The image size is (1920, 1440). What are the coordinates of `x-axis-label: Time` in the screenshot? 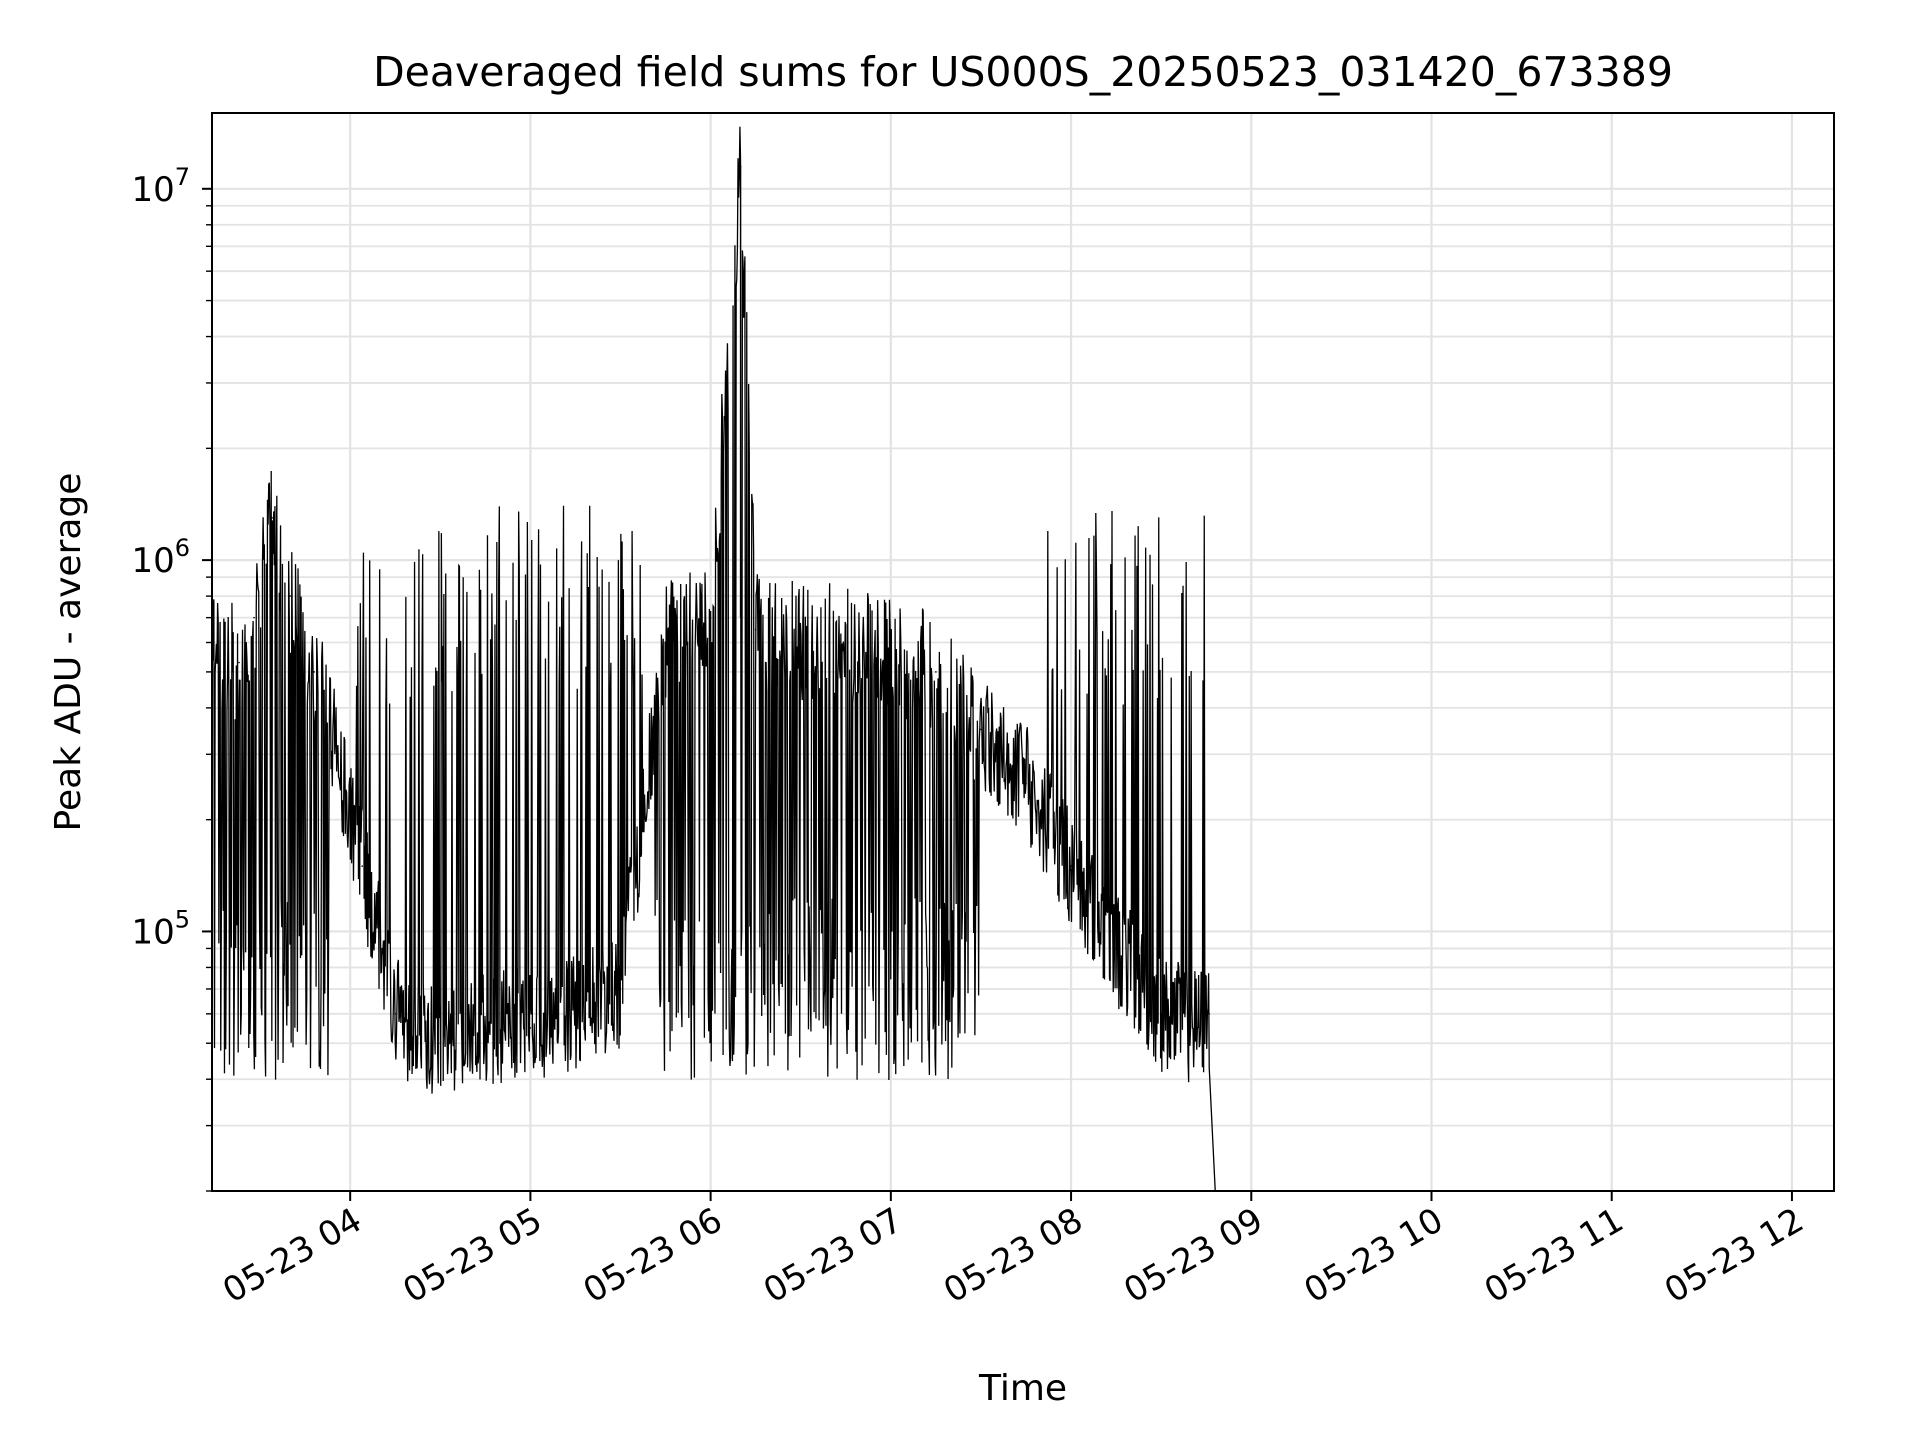 It's located at (1022, 1388).